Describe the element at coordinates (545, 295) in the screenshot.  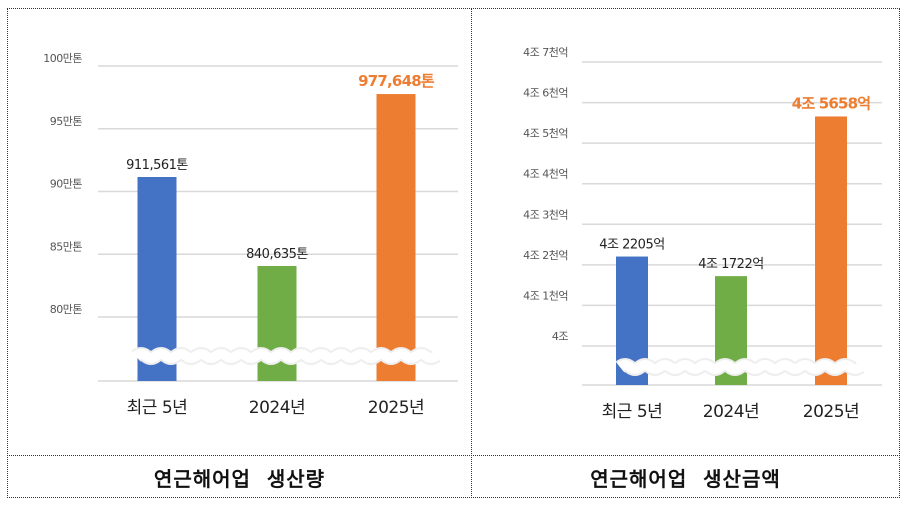
I see `y-tick-label: 4조 1천억` at that location.